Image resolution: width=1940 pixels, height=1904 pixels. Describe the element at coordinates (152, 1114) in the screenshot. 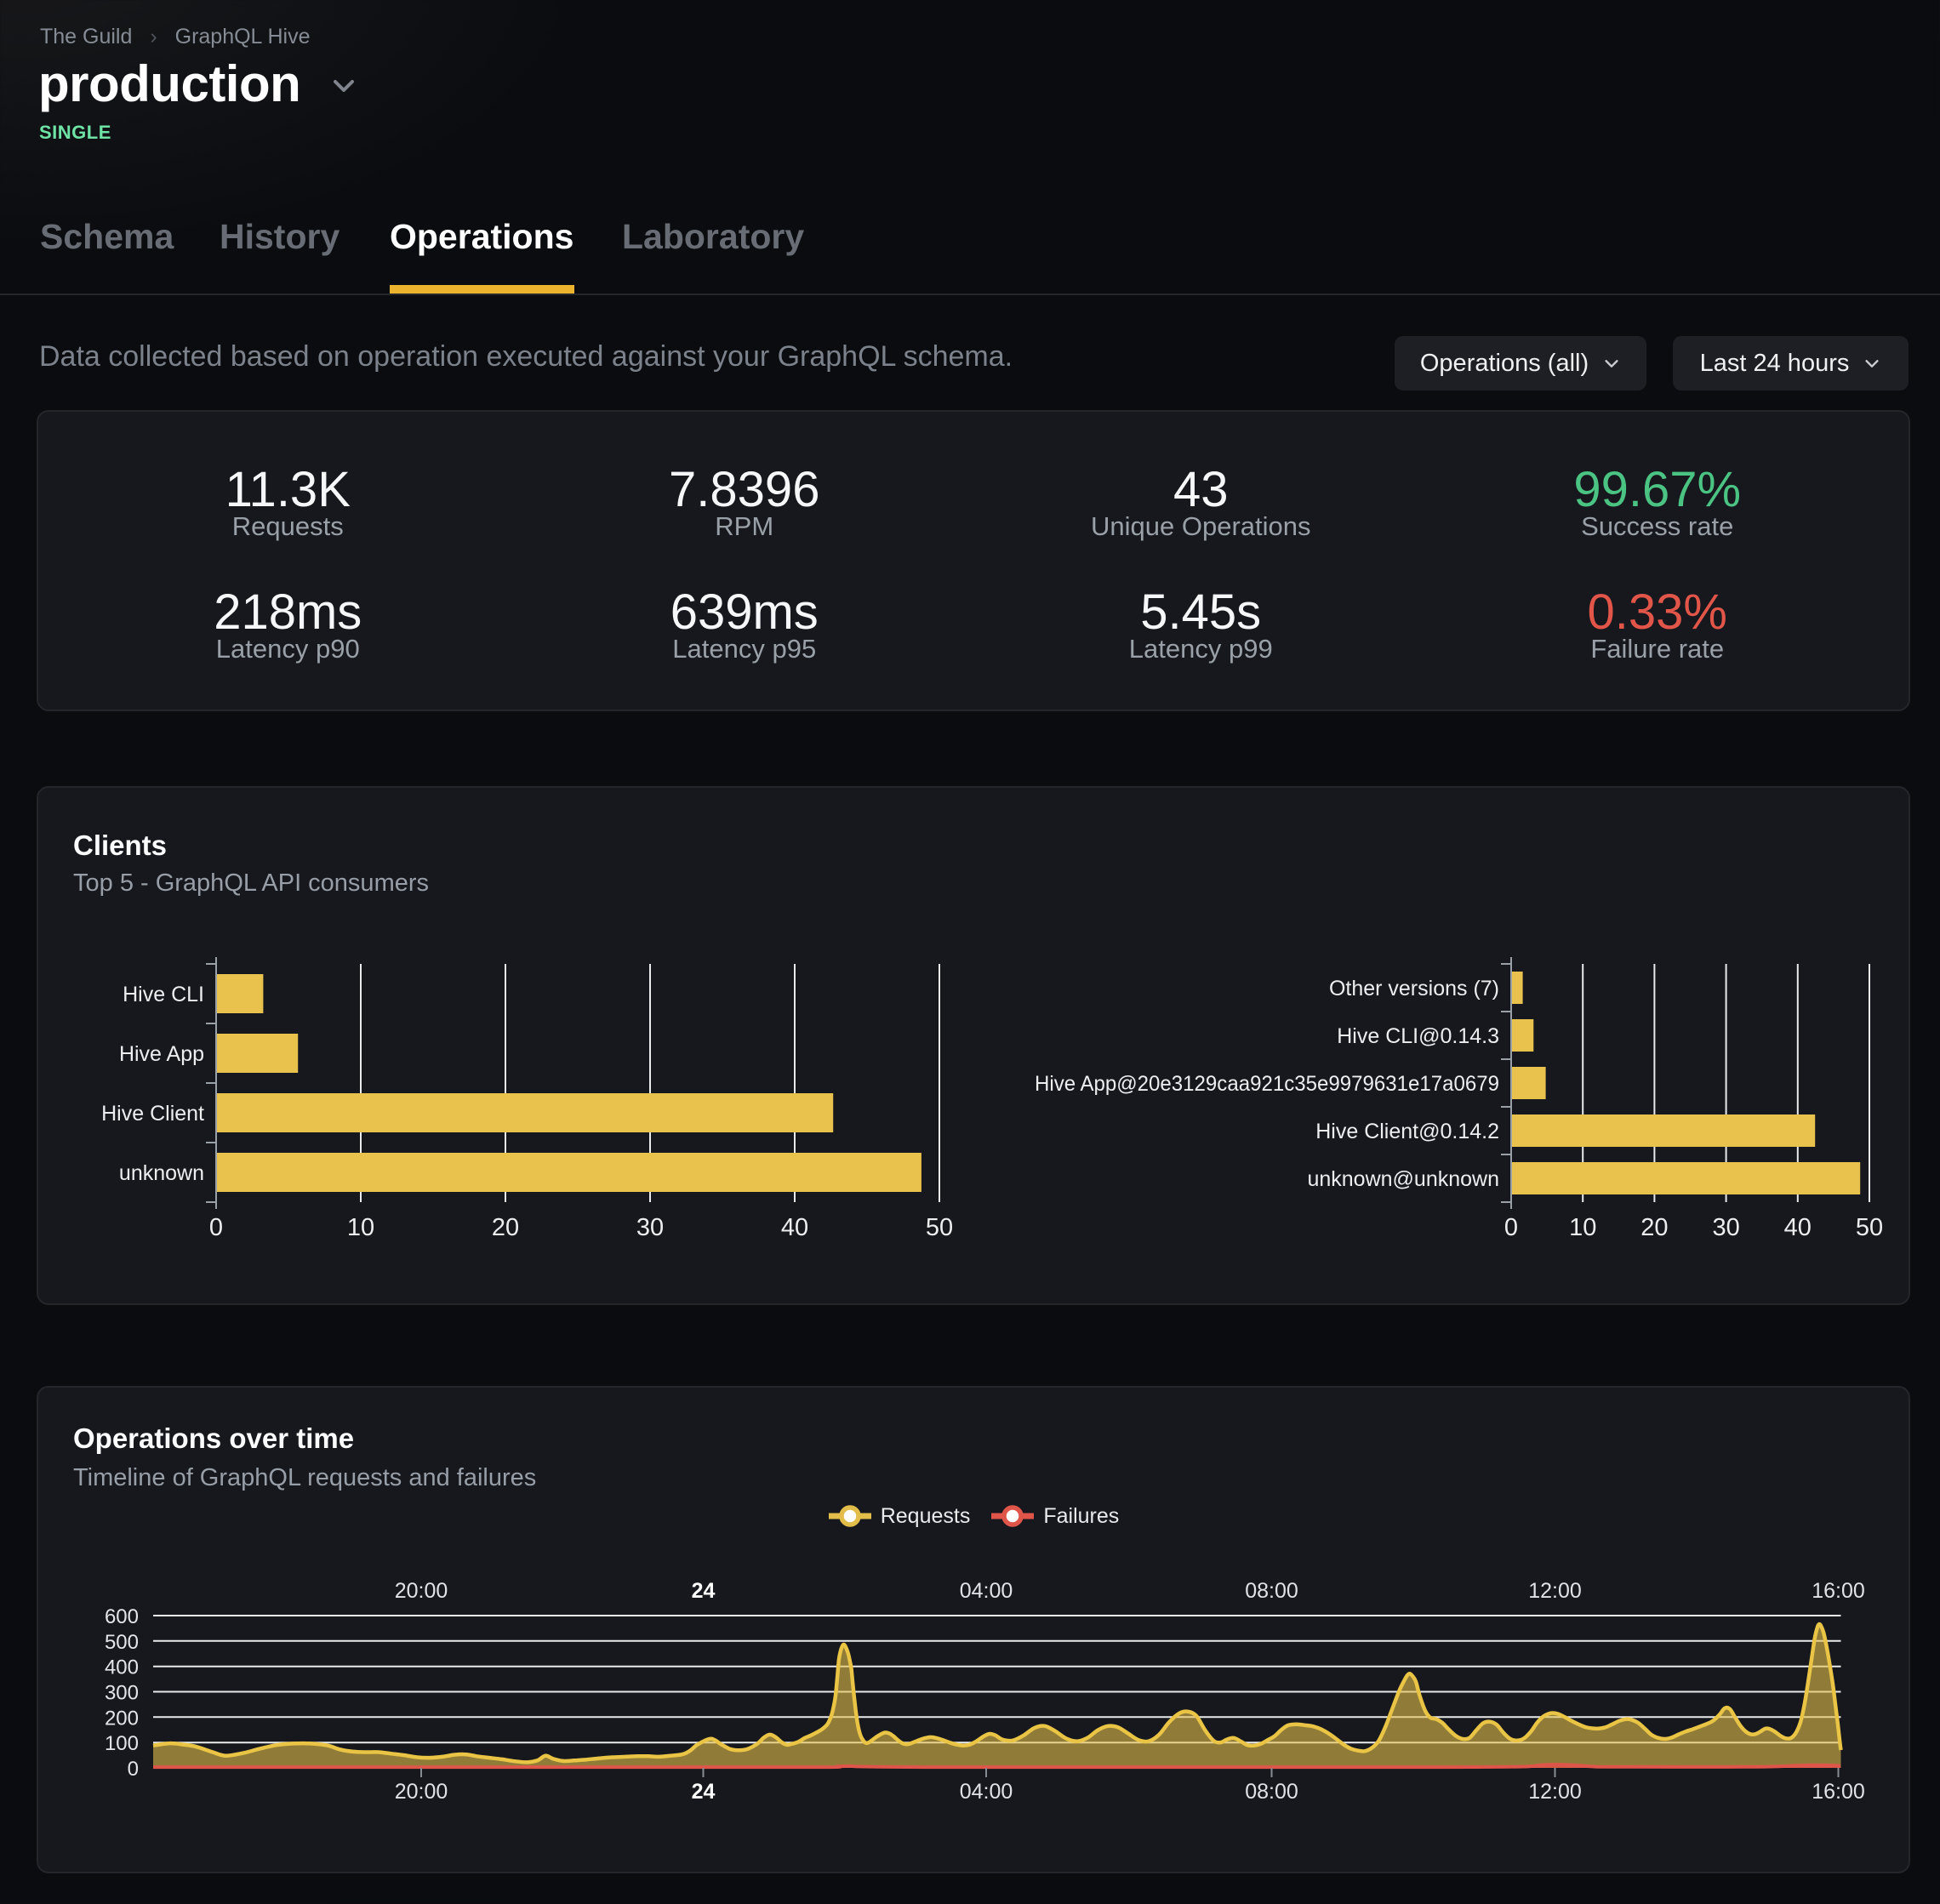

I see `svg-text: Hive Client` at that location.